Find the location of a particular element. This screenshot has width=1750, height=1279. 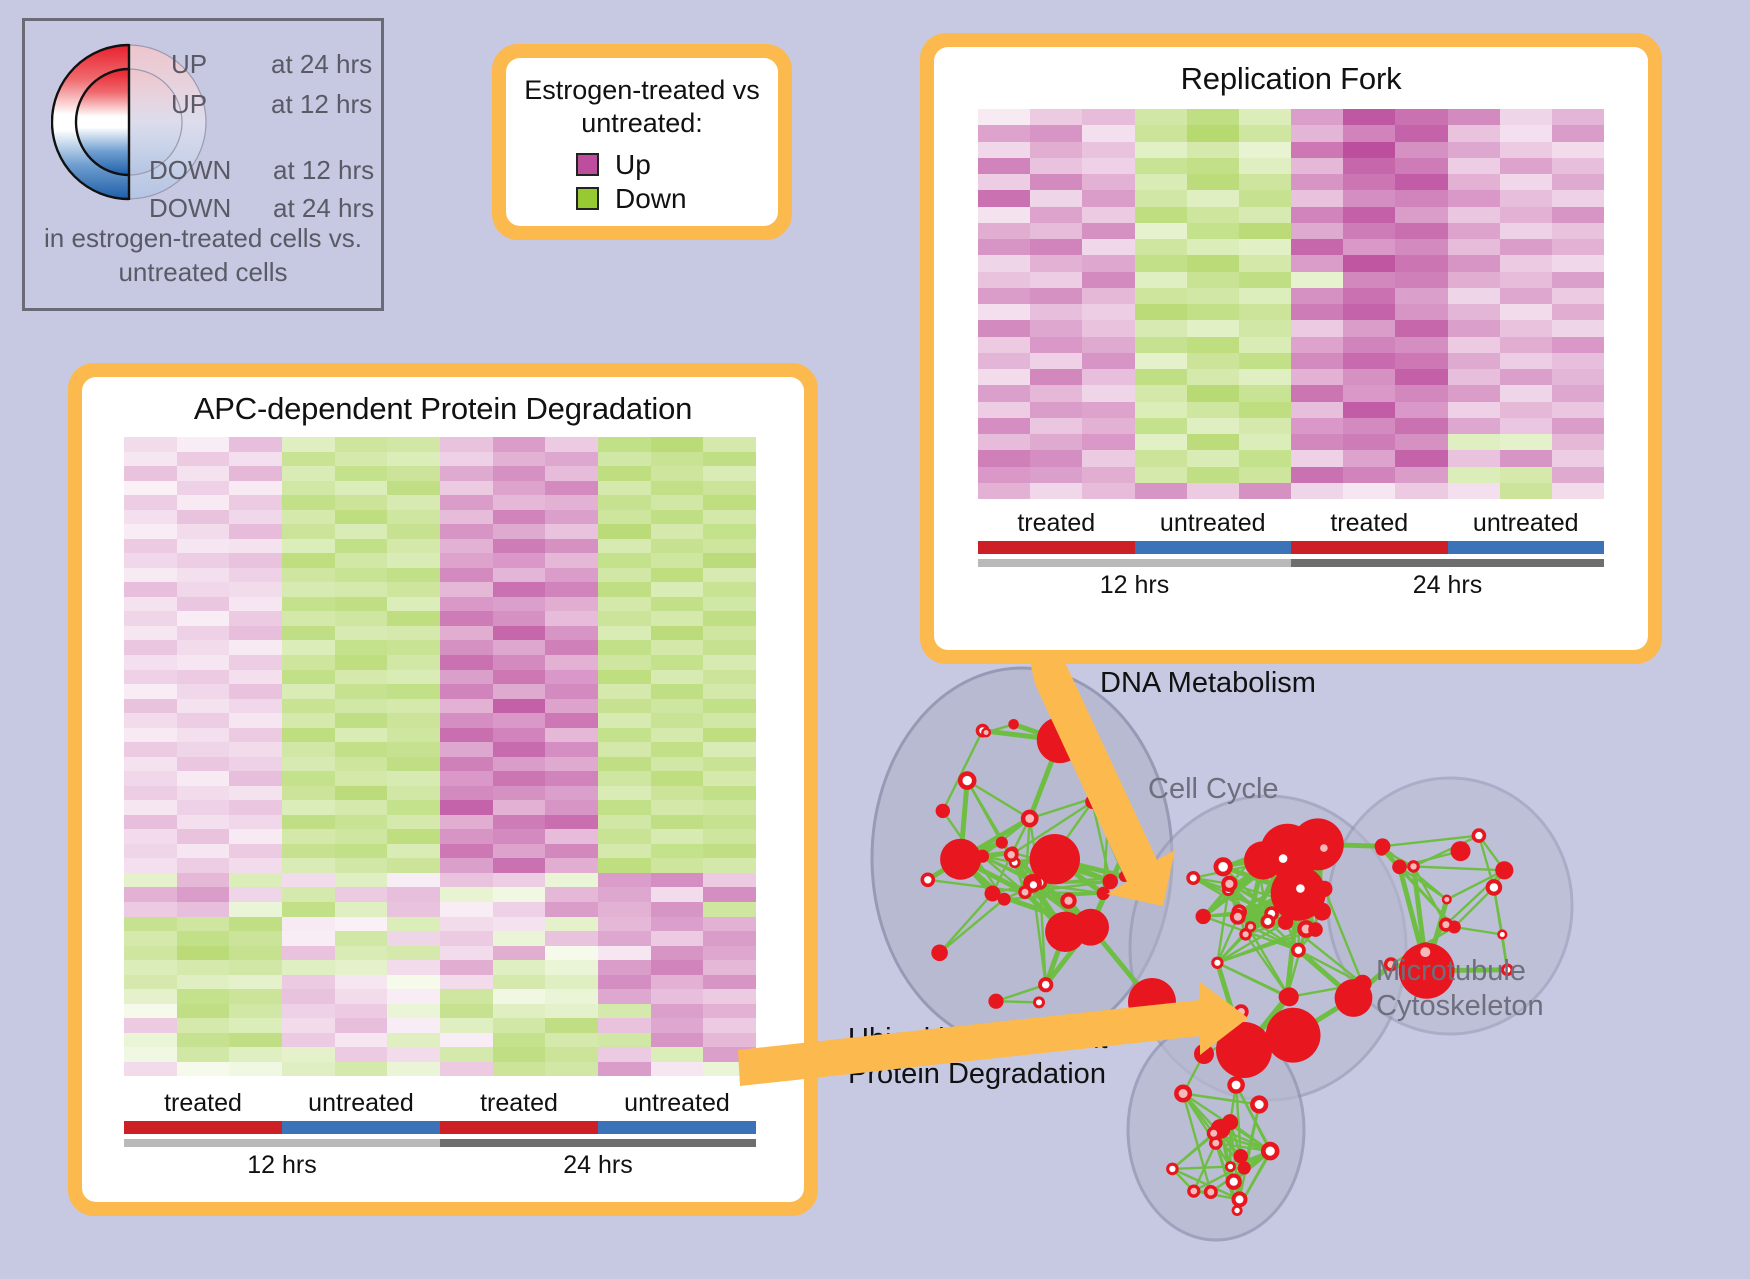

key-direction-up-12: UP is located at coordinates (189, 104).